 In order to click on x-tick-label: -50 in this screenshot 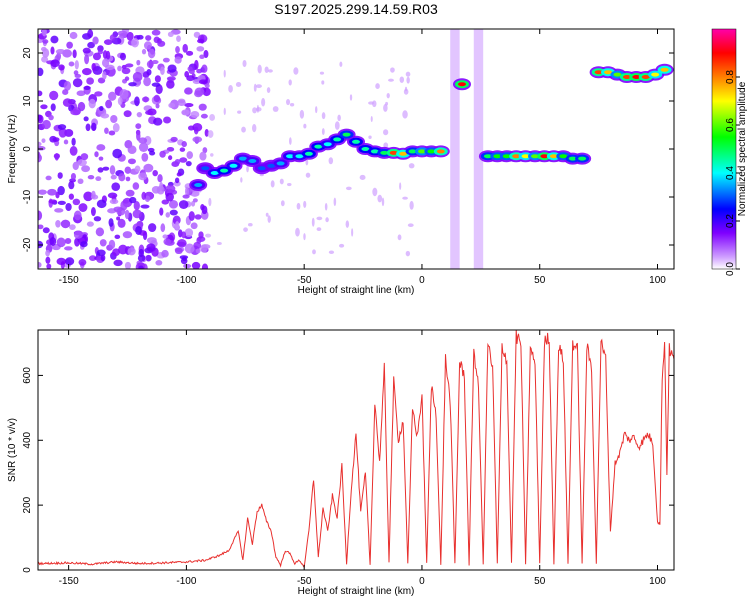, I will do `click(304, 581)`.